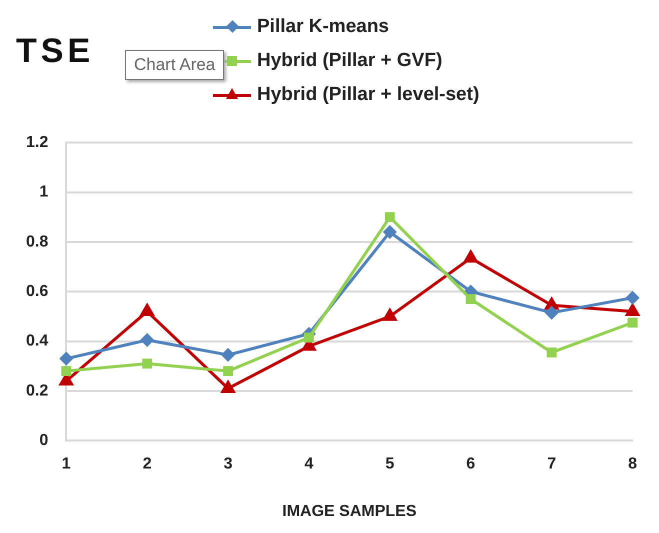  Describe the element at coordinates (349, 61) in the screenshot. I see `legend-label: Hybrid (Pillar + GVF)` at that location.